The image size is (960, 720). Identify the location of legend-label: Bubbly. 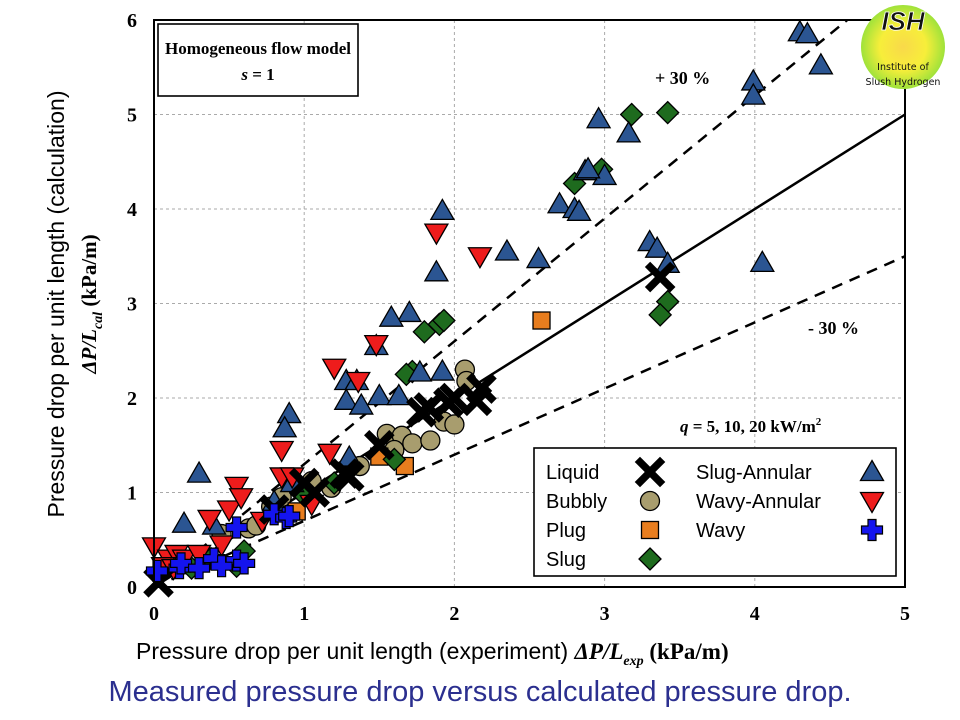
(576, 502).